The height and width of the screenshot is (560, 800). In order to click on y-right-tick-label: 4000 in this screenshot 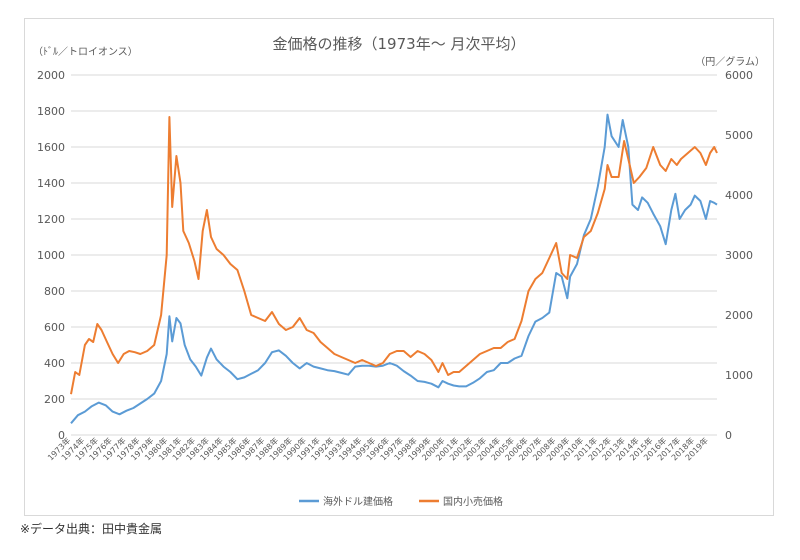, I will do `click(739, 195)`.